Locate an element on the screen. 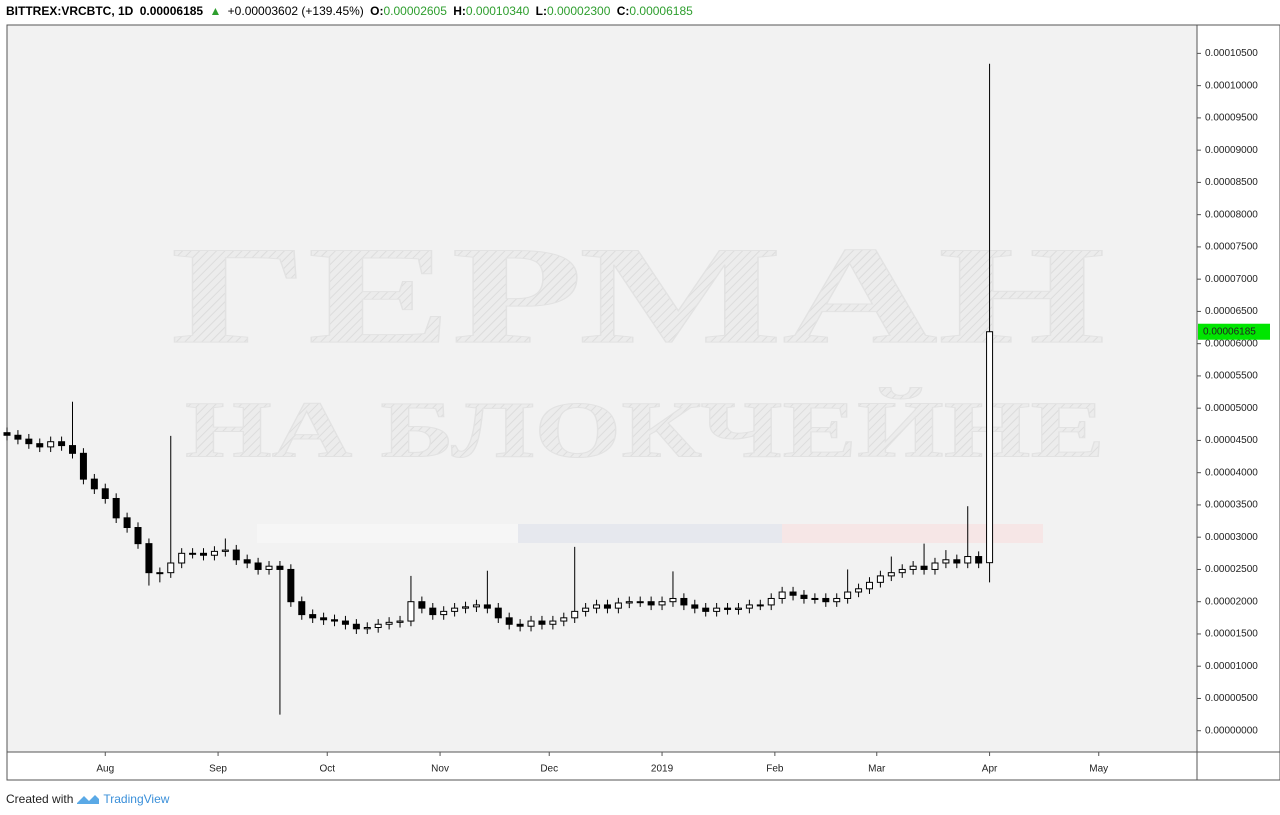 This screenshot has width=1280, height=815. x-tick-label: Aug is located at coordinates (105, 769).